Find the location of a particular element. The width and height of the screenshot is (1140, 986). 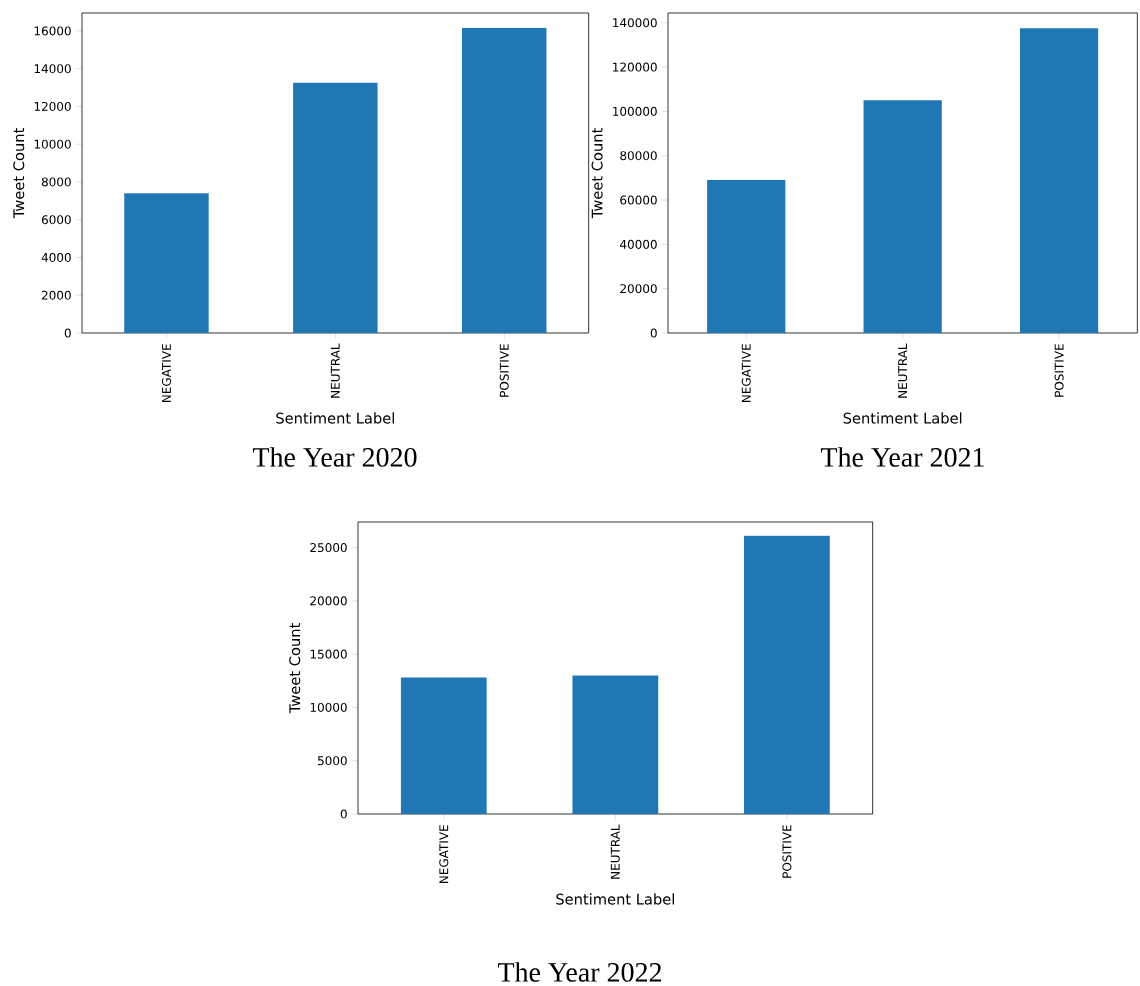

y-tick-label: 100000 is located at coordinates (635, 111).